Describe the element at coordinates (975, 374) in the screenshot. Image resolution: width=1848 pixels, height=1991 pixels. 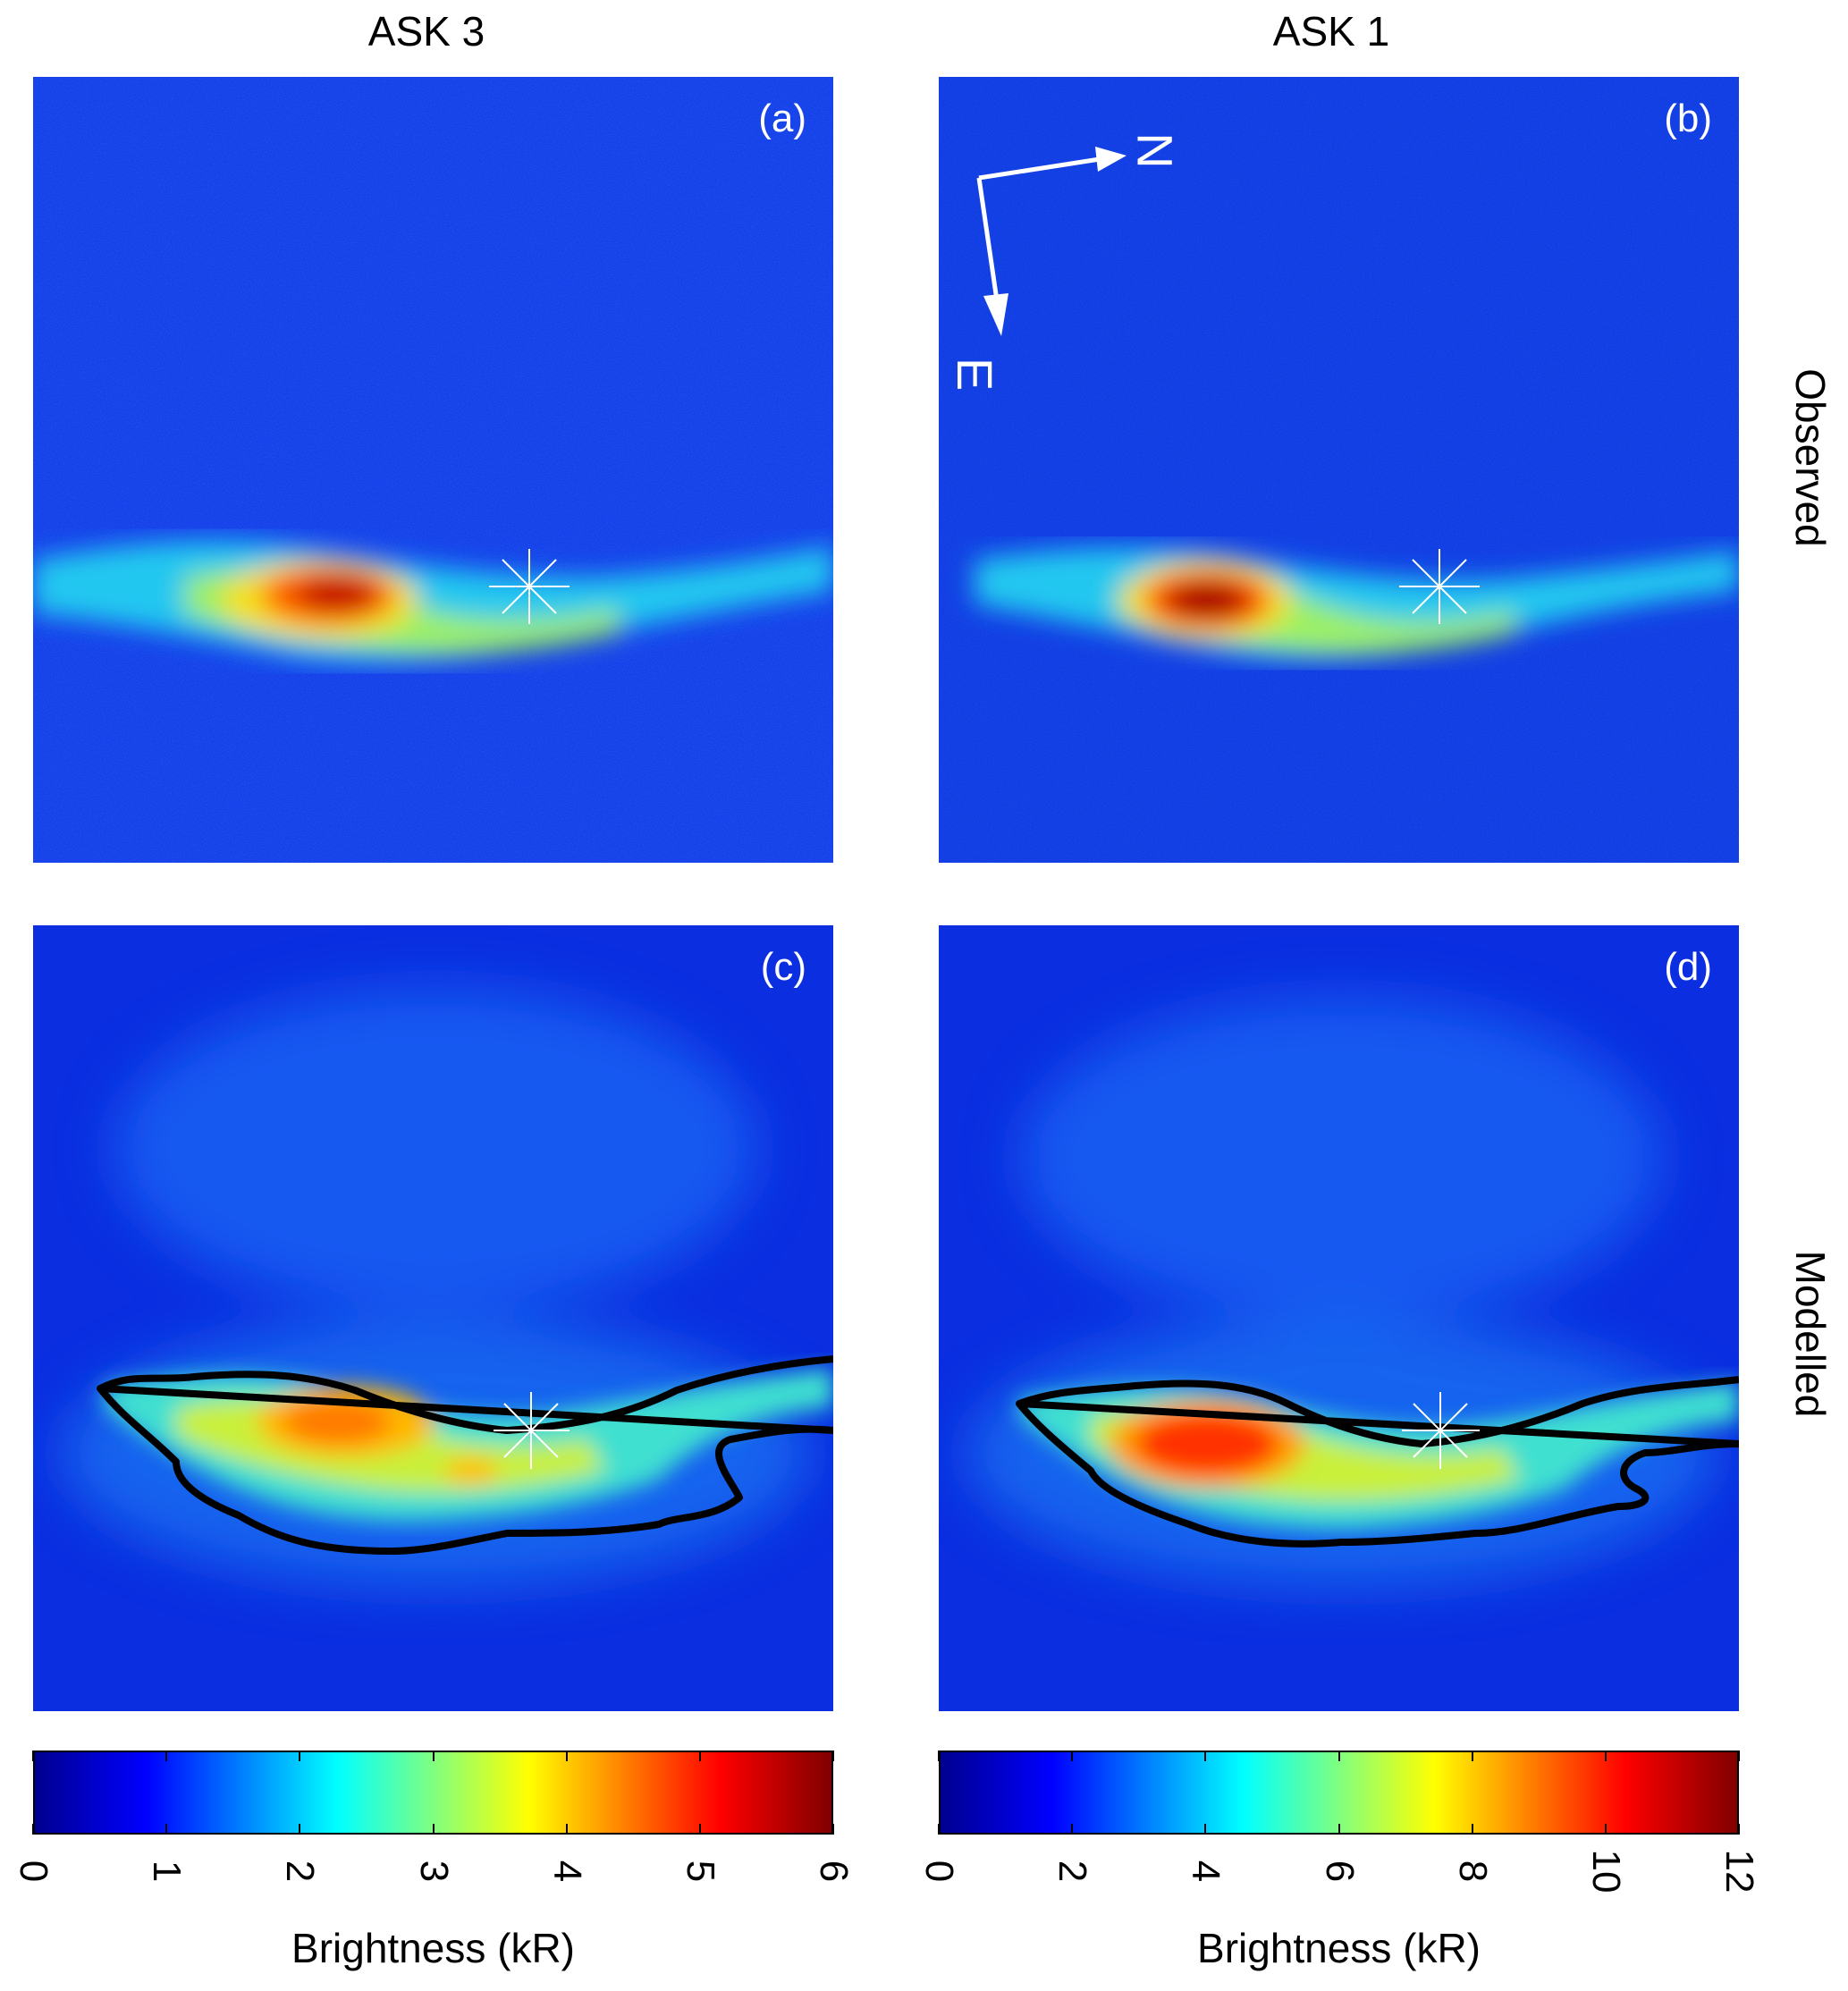
I see `compass-east-label: E` at that location.